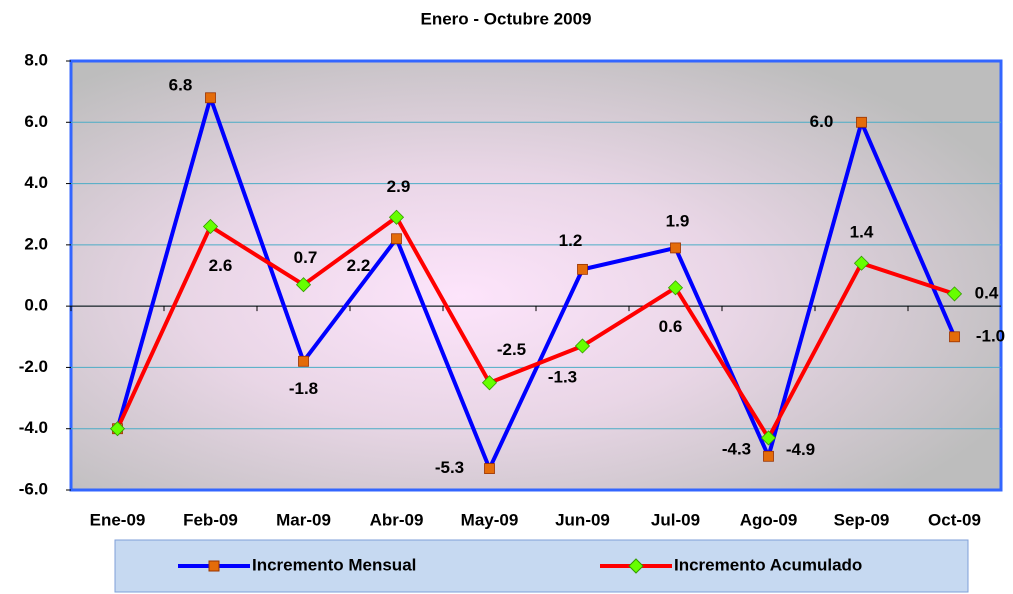  I want to click on y-tick-label: -6.0, so click(33, 488).